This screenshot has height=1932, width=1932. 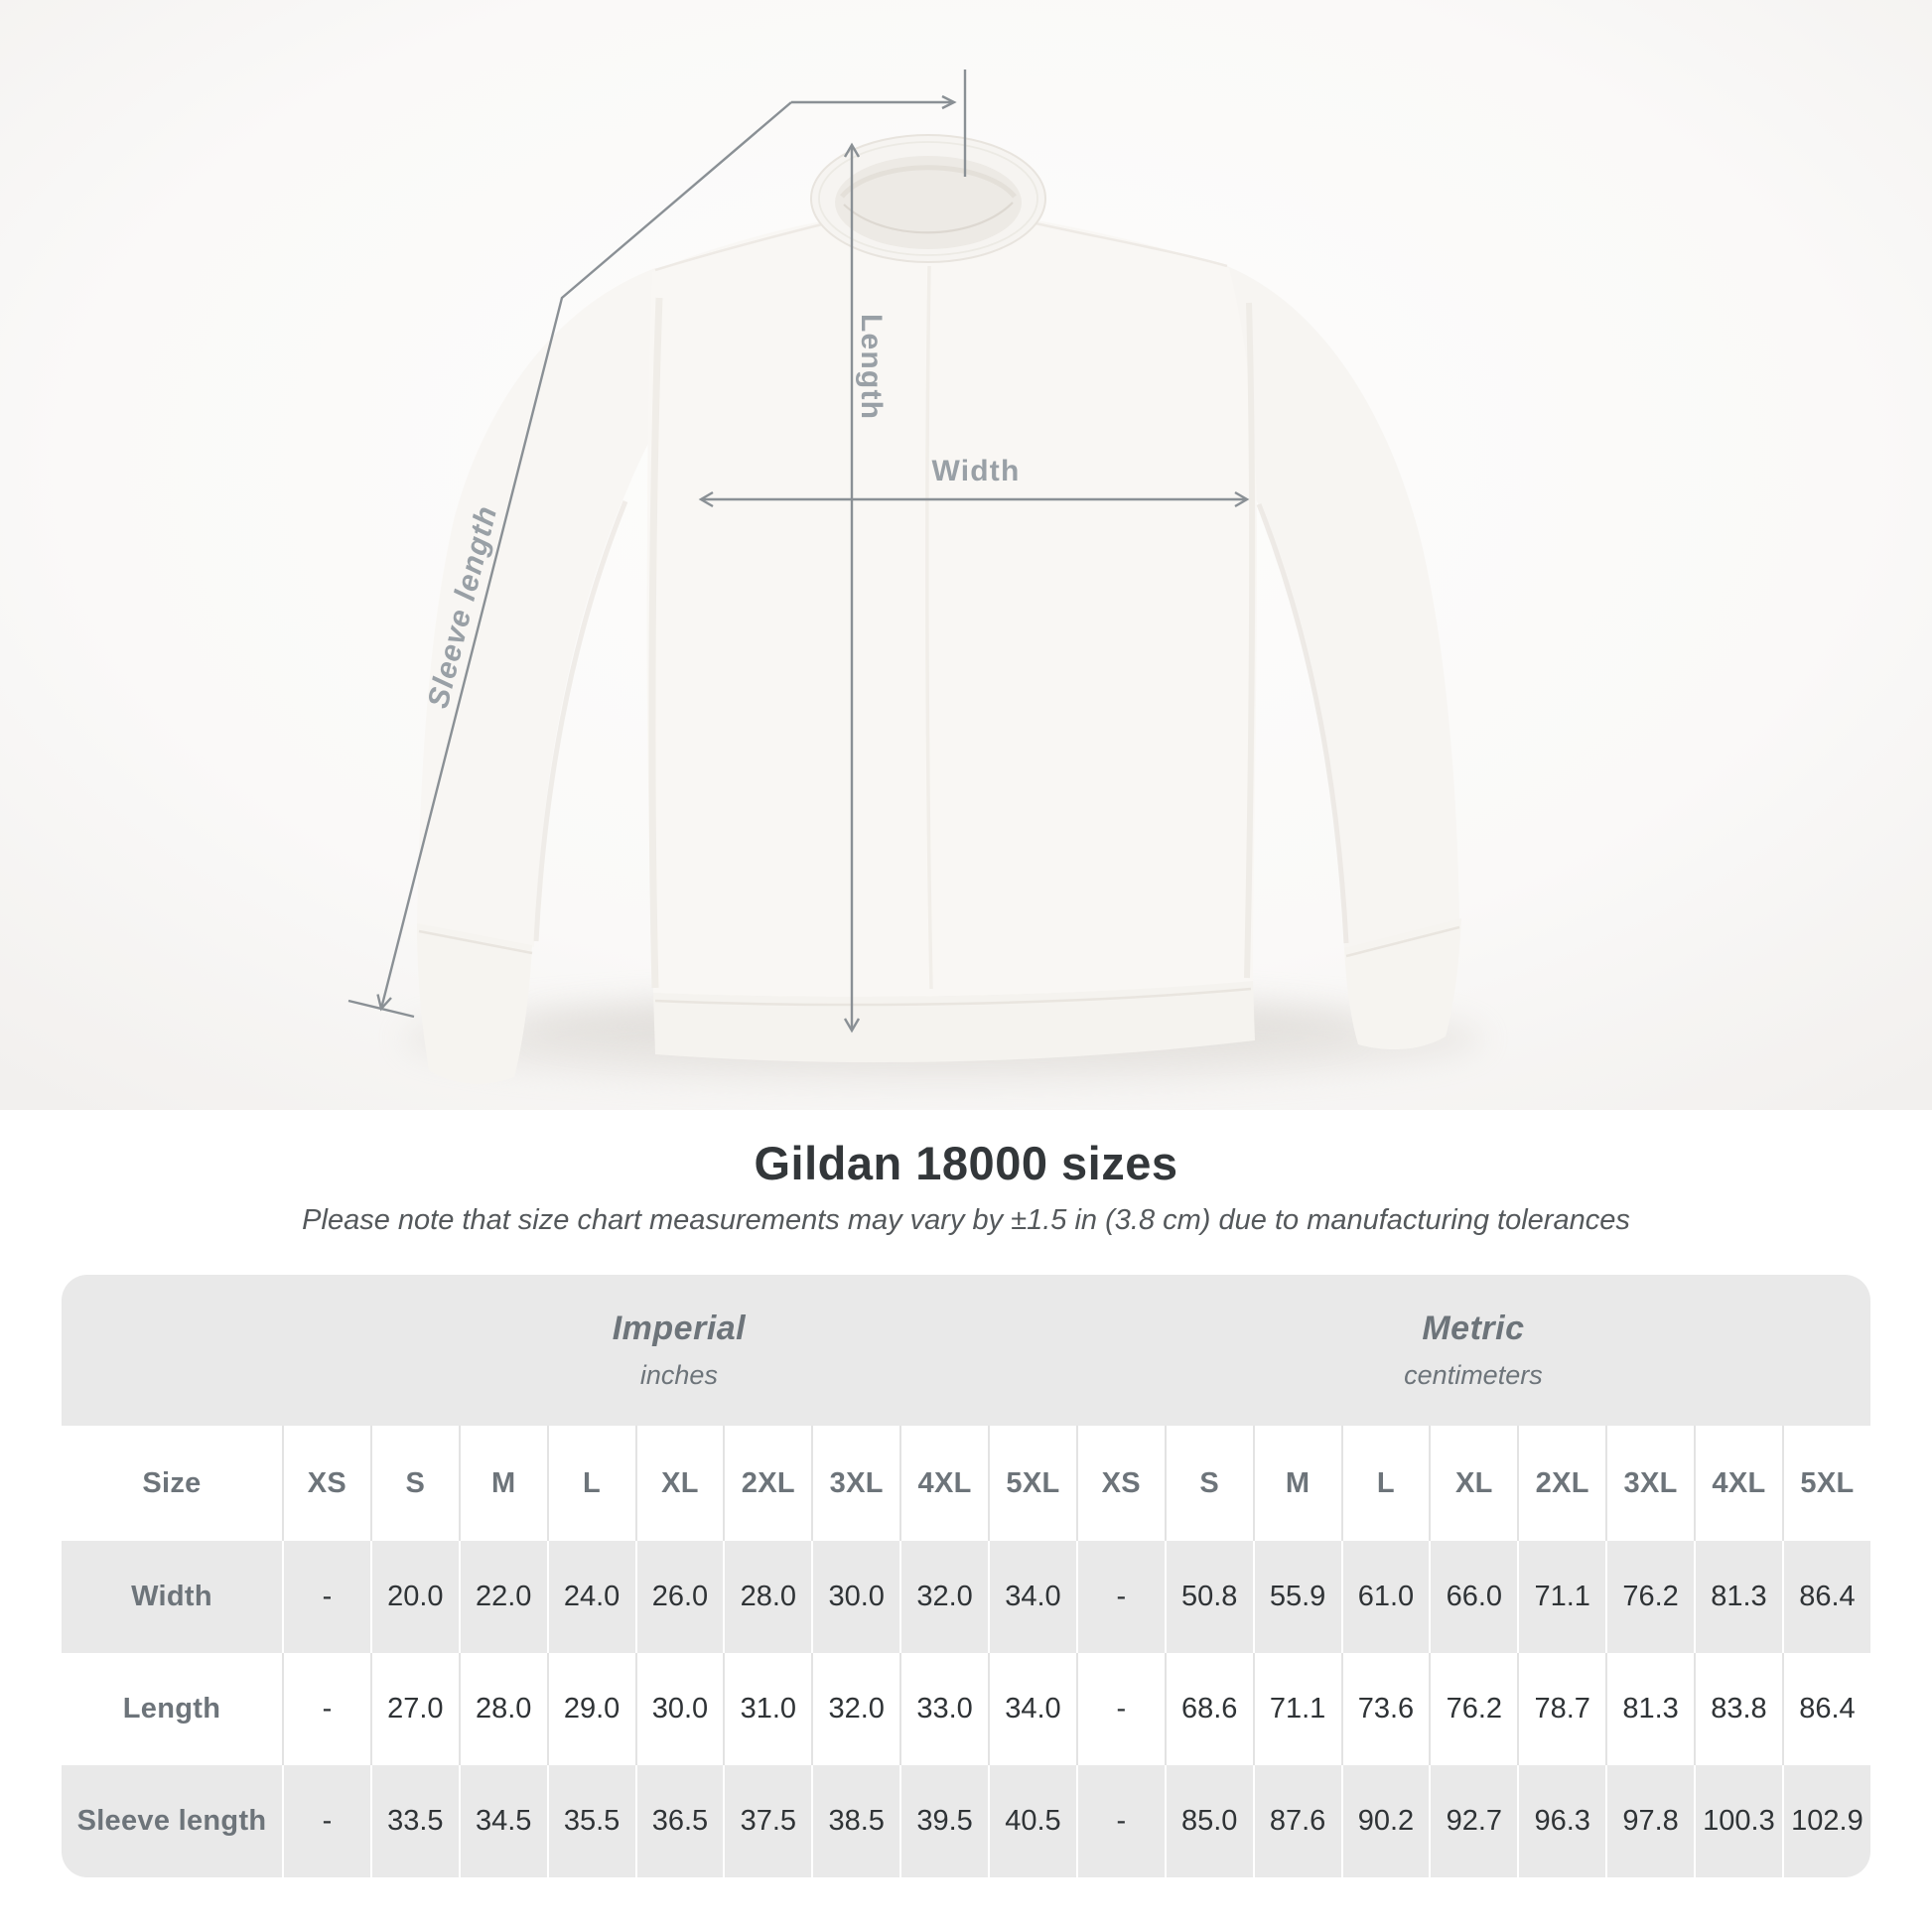 What do you see at coordinates (537, 607) in the screenshot?
I see `left-sleeve` at bounding box center [537, 607].